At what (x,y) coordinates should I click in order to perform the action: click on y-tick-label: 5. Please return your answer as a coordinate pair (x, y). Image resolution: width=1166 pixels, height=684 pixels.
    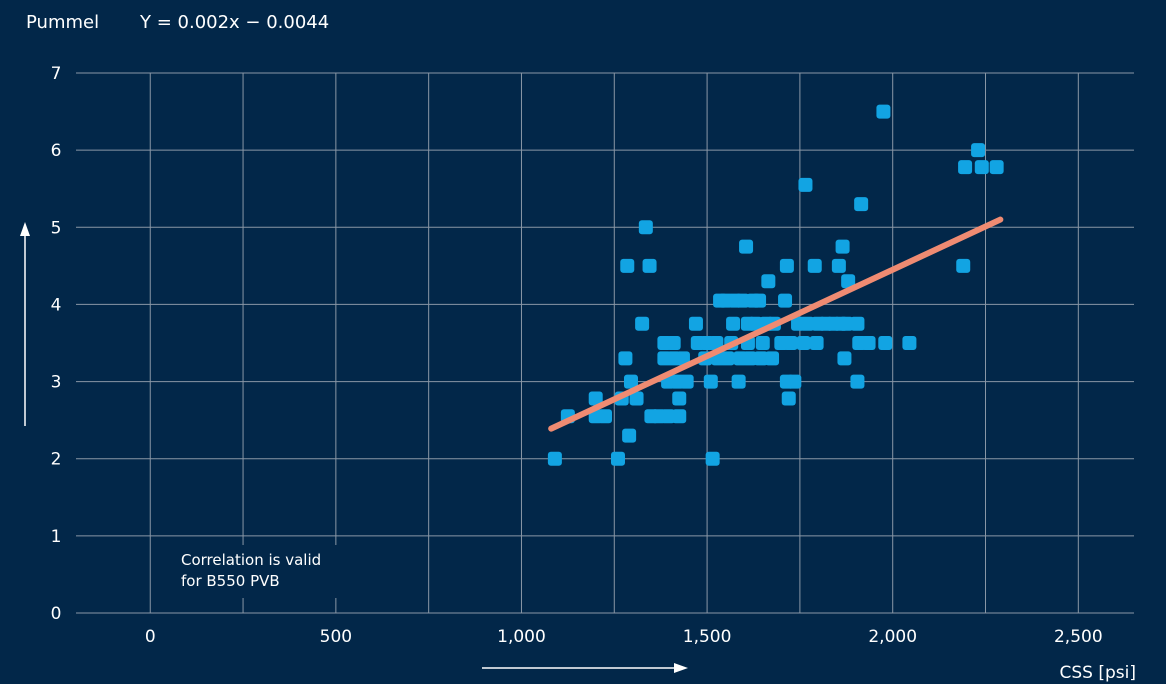
    Looking at the image, I should click on (56, 228).